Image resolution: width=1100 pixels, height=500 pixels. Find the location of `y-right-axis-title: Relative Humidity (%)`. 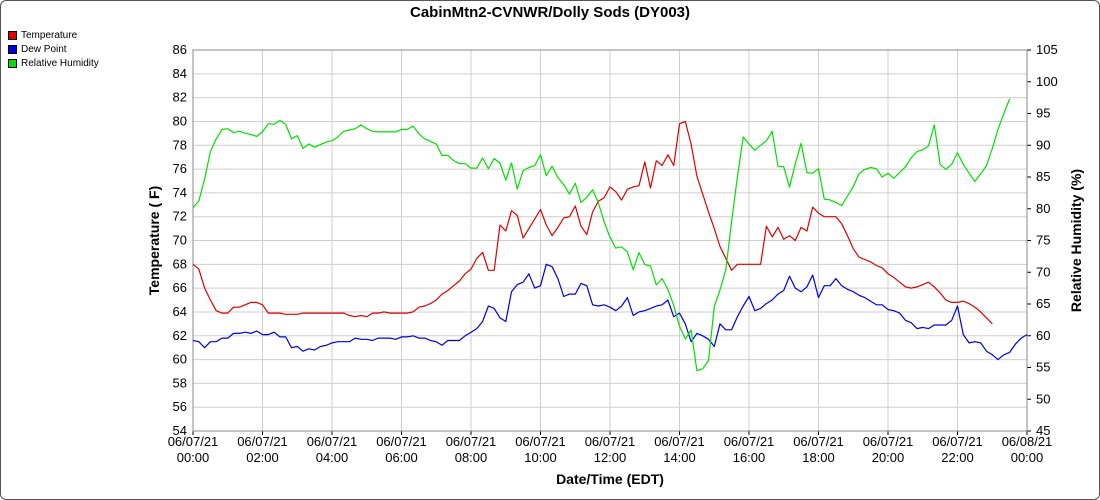

y-right-axis-title: Relative Humidity (%) is located at coordinates (1076, 240).